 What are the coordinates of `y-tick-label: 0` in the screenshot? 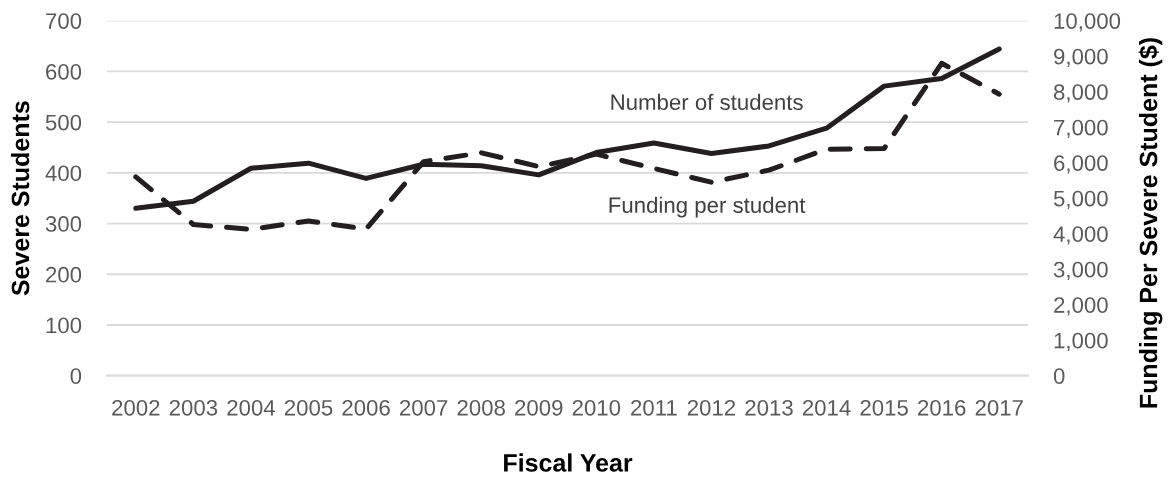 It's located at (76, 376).